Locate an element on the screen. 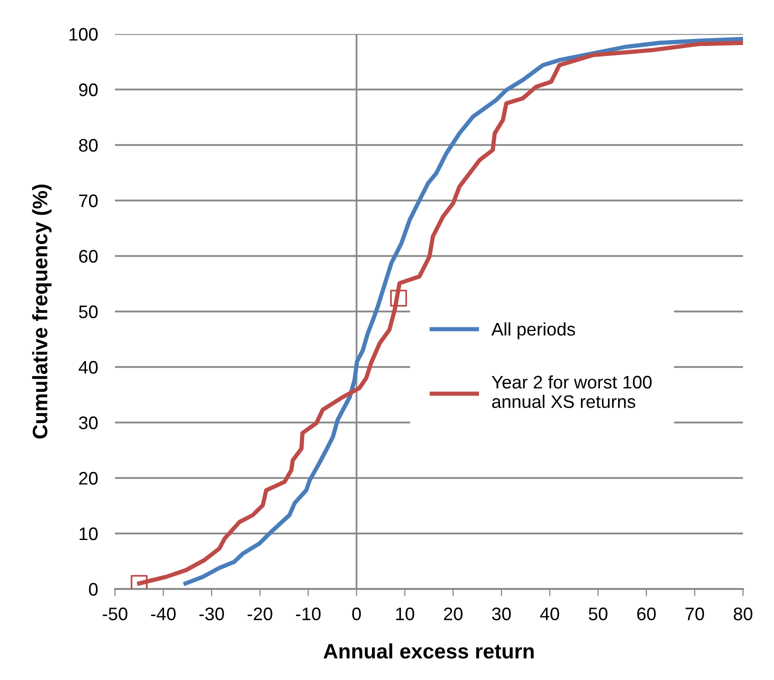 Image resolution: width=774 pixels, height=680 pixels. x-tick-label: 20 is located at coordinates (453, 614).